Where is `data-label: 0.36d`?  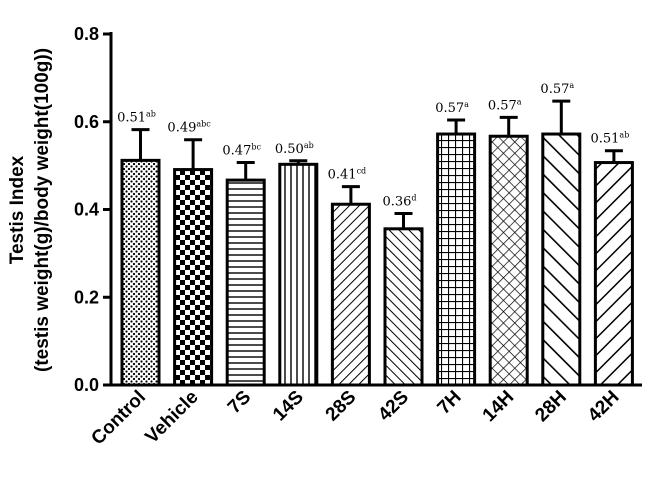 data-label: 0.36d is located at coordinates (399, 201).